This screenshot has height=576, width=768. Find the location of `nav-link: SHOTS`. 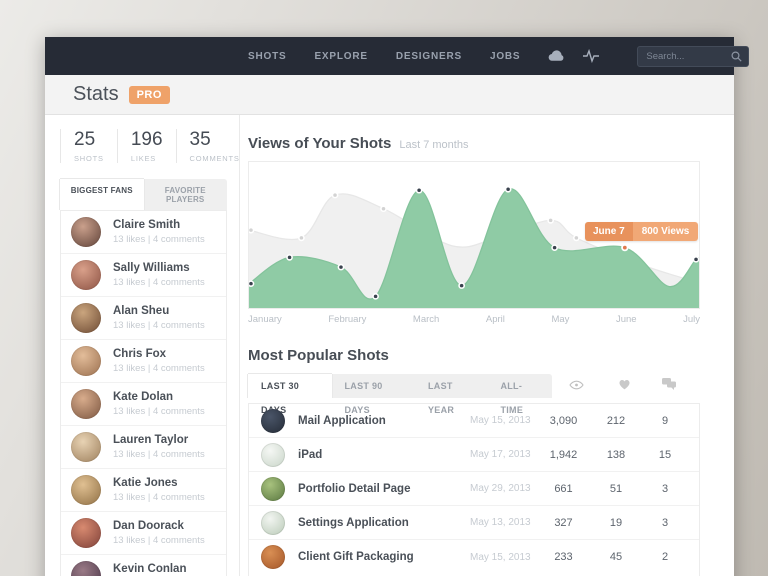

nav-link: SHOTS is located at coordinates (267, 56).